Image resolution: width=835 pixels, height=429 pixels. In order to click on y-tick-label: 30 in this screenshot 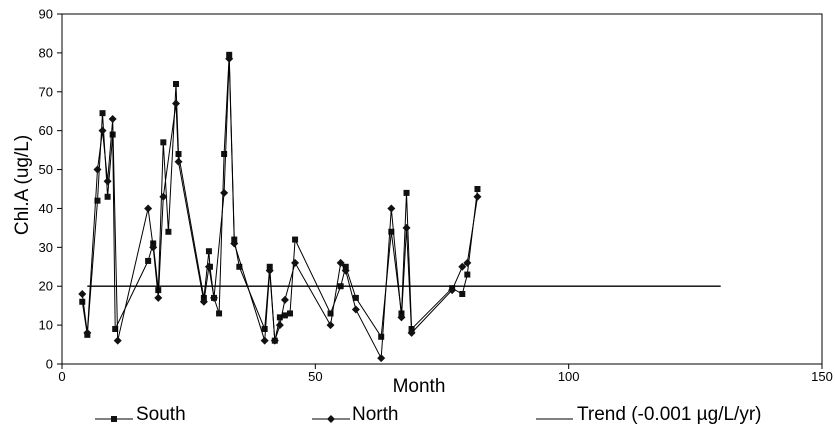, I will do `click(46, 247)`.